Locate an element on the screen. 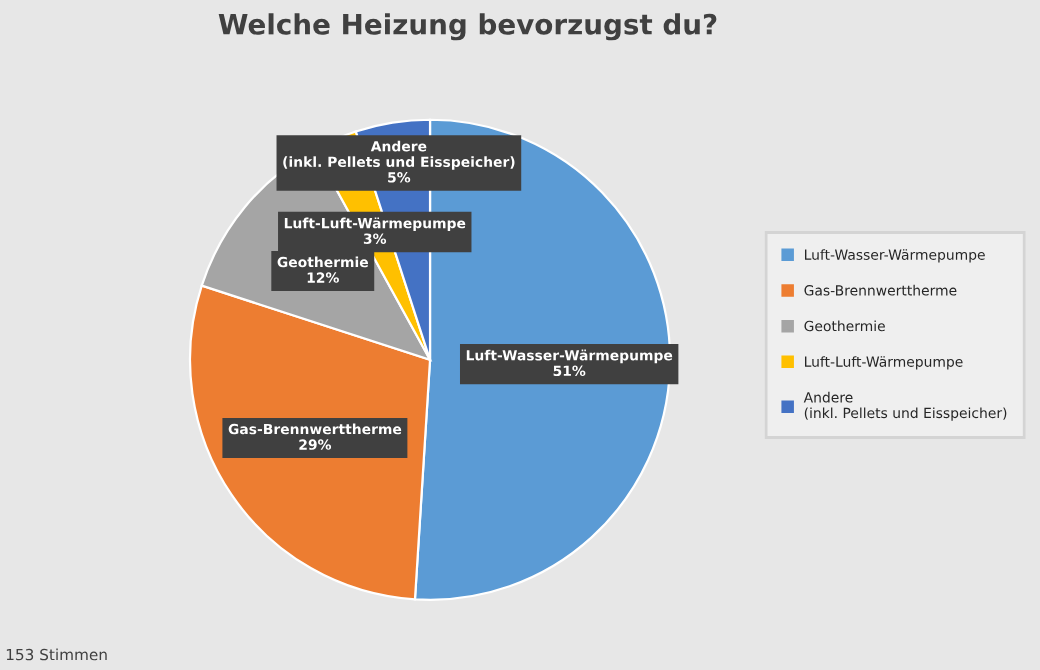  chart-title: Welche Heizung bevorzugst du? is located at coordinates (467, 27).